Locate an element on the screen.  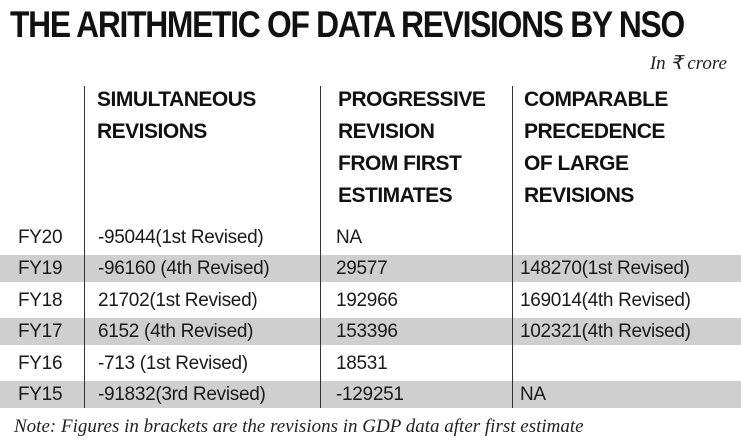
table-row: FY15 -91832(3rd Revised) -129251 NA is located at coordinates (370, 394).